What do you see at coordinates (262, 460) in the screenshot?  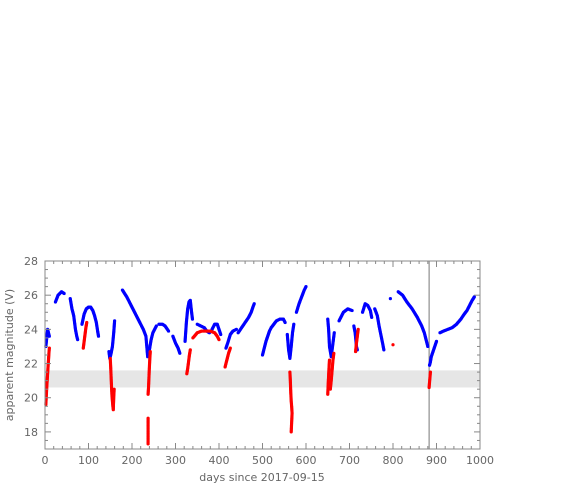 I see `x-tick-label: 500` at bounding box center [262, 460].